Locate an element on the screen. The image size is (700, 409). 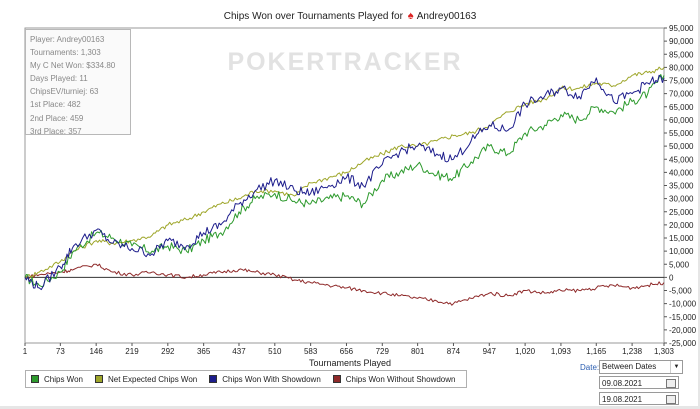
x-tick-label: 73 is located at coordinates (60, 351).